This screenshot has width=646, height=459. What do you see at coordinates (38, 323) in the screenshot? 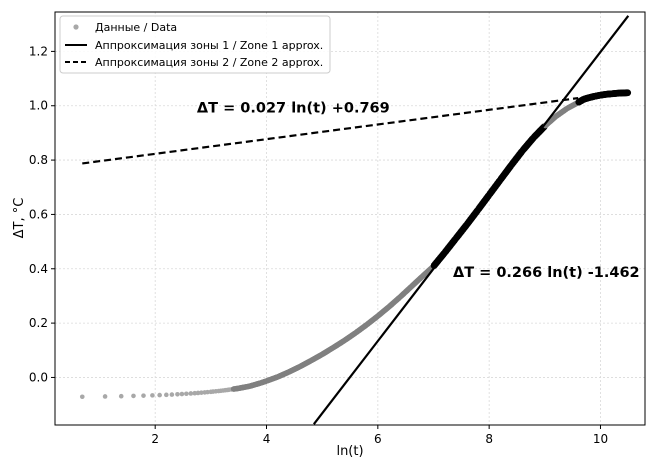
I see `y-tick-label: 0.2` at bounding box center [38, 323].